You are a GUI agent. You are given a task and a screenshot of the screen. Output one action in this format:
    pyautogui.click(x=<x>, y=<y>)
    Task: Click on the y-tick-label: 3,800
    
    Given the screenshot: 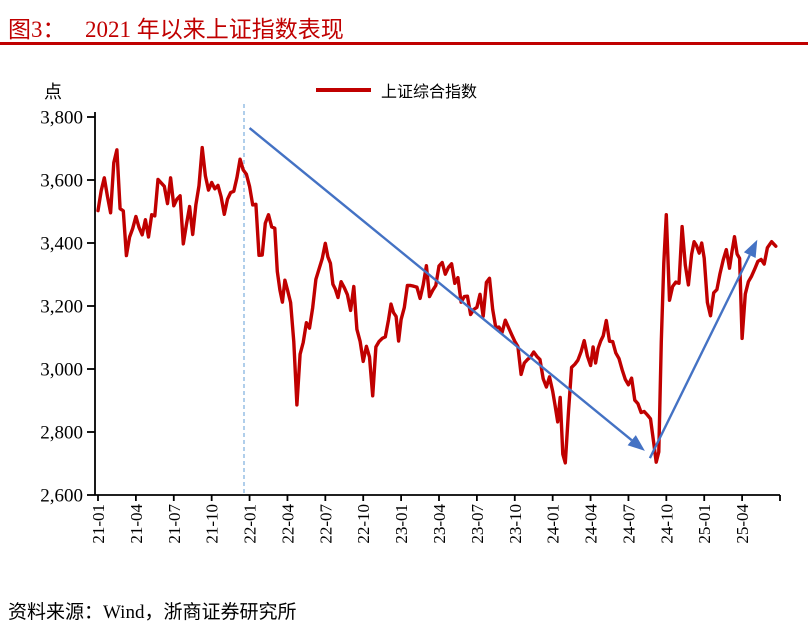 What is the action you would take?
    pyautogui.click(x=61, y=118)
    